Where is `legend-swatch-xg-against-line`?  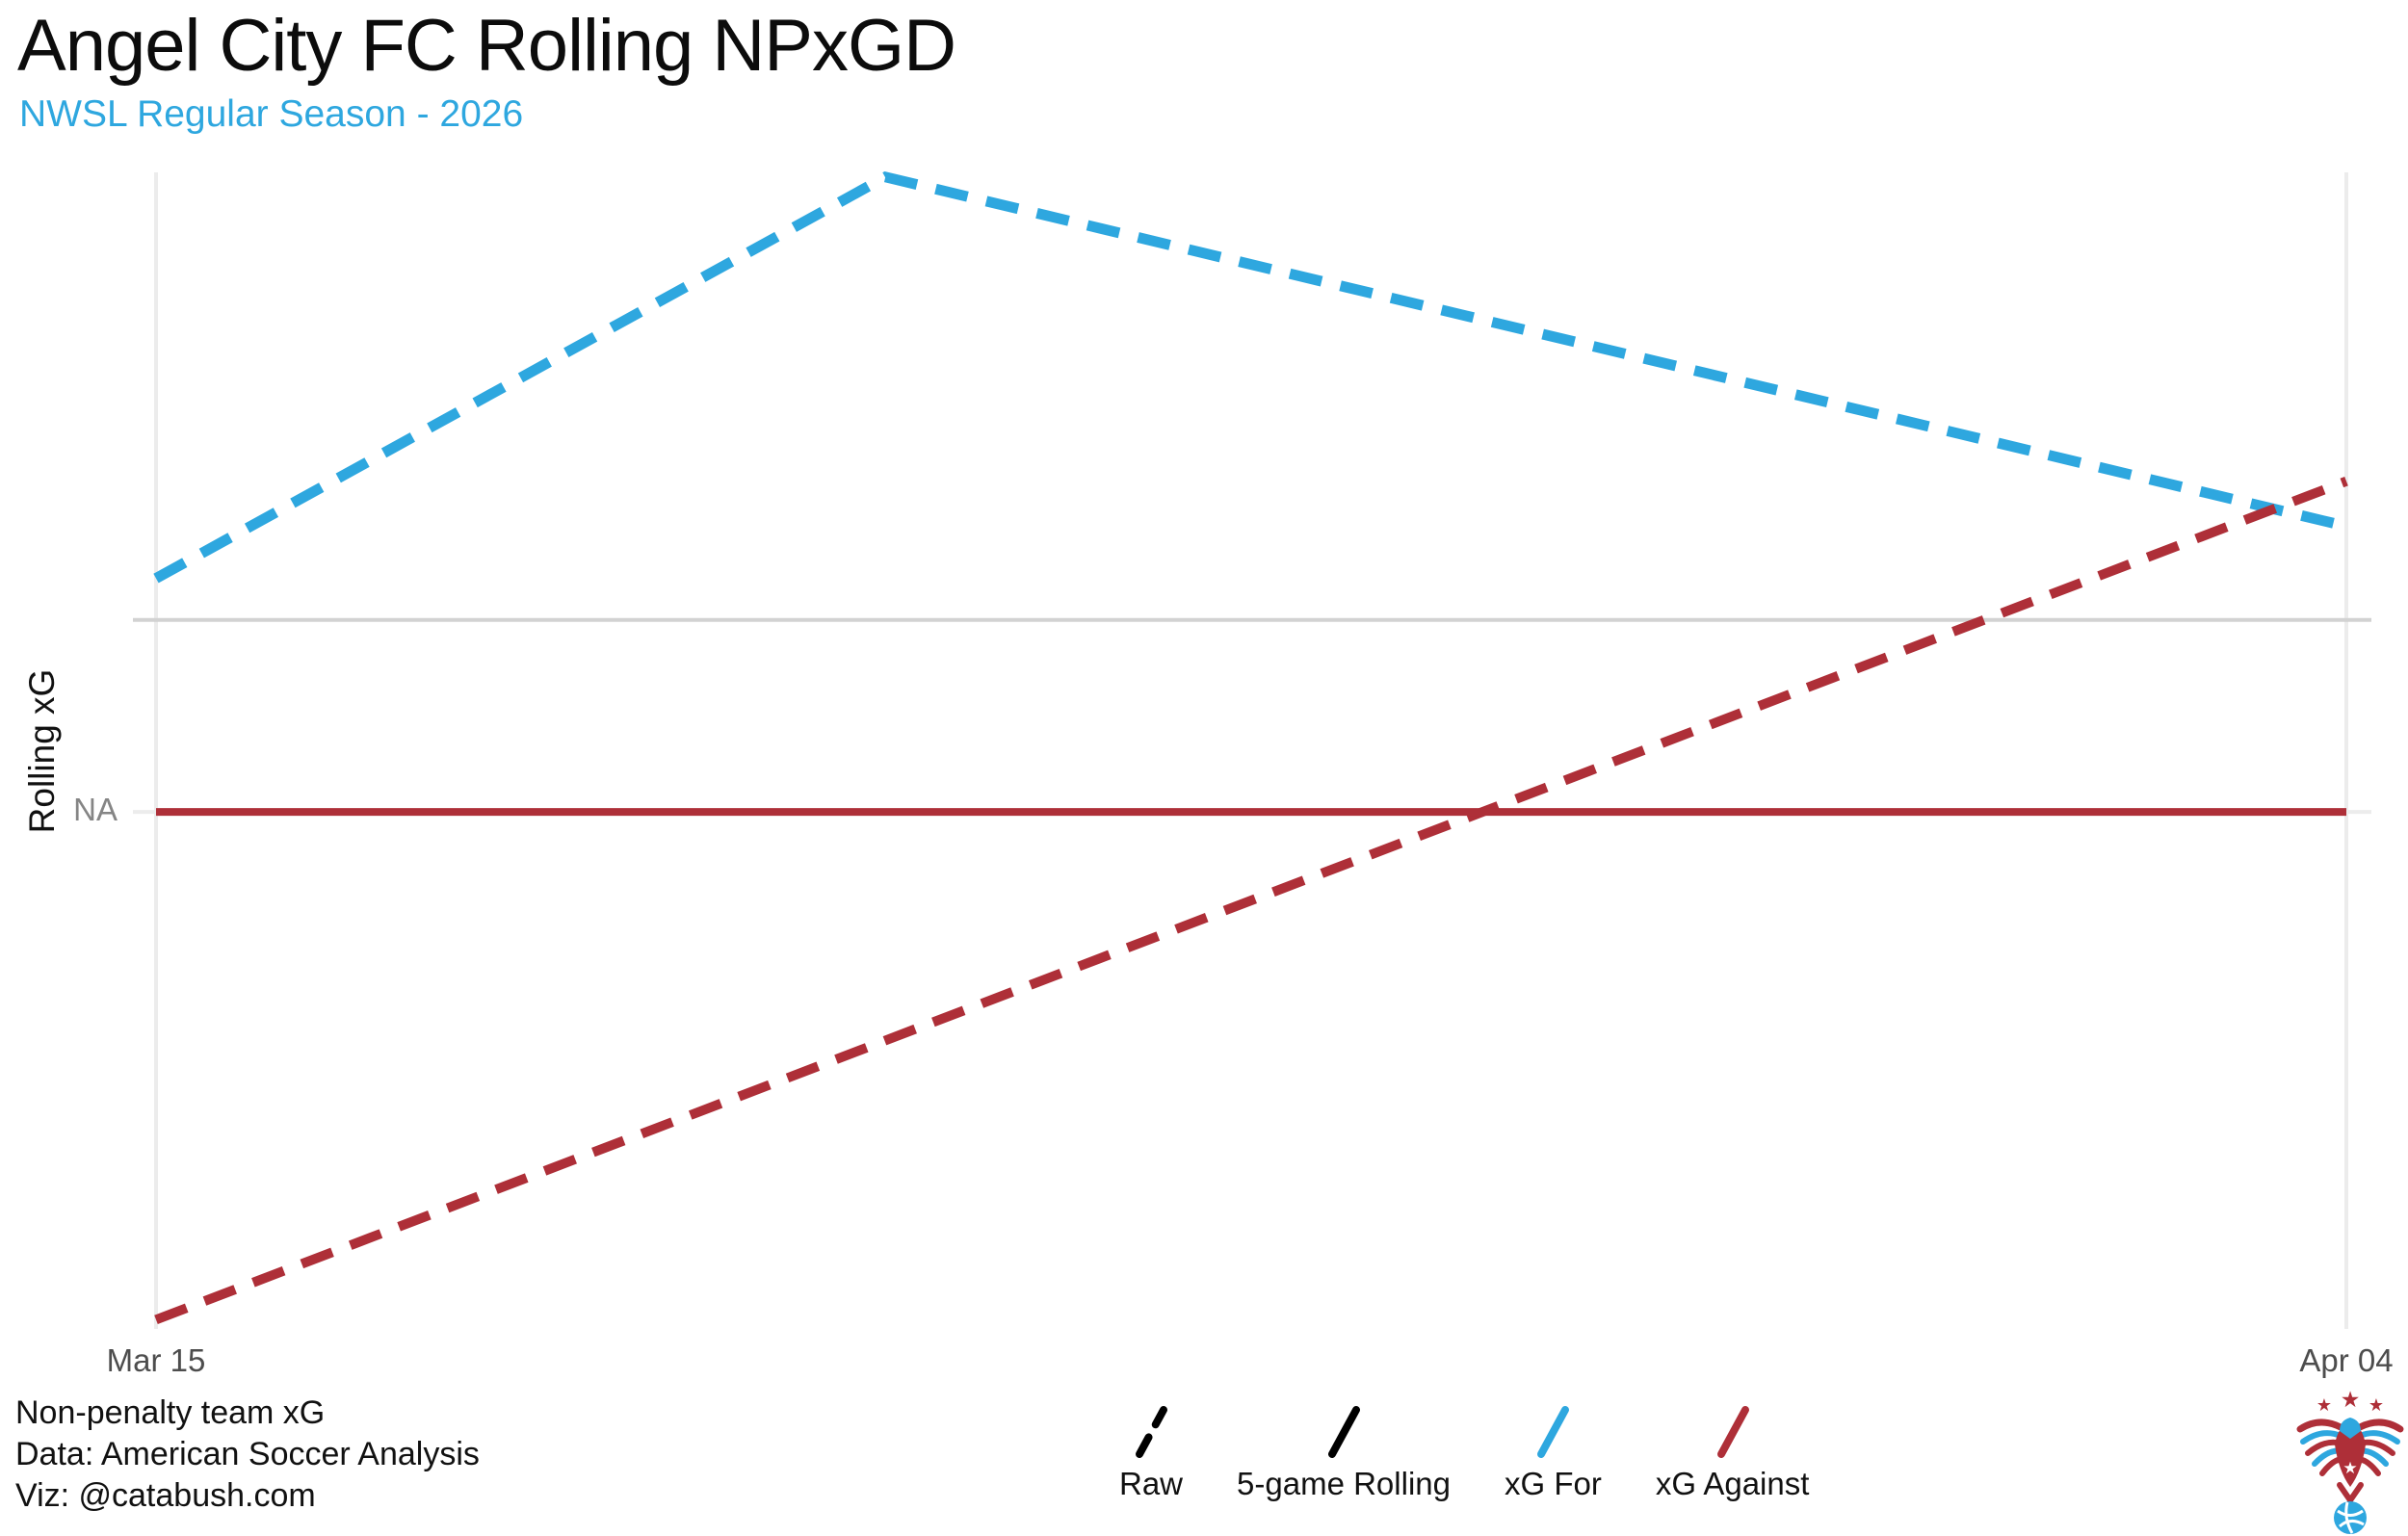
legend-swatch-xg-against-line is located at coordinates (1732, 1432).